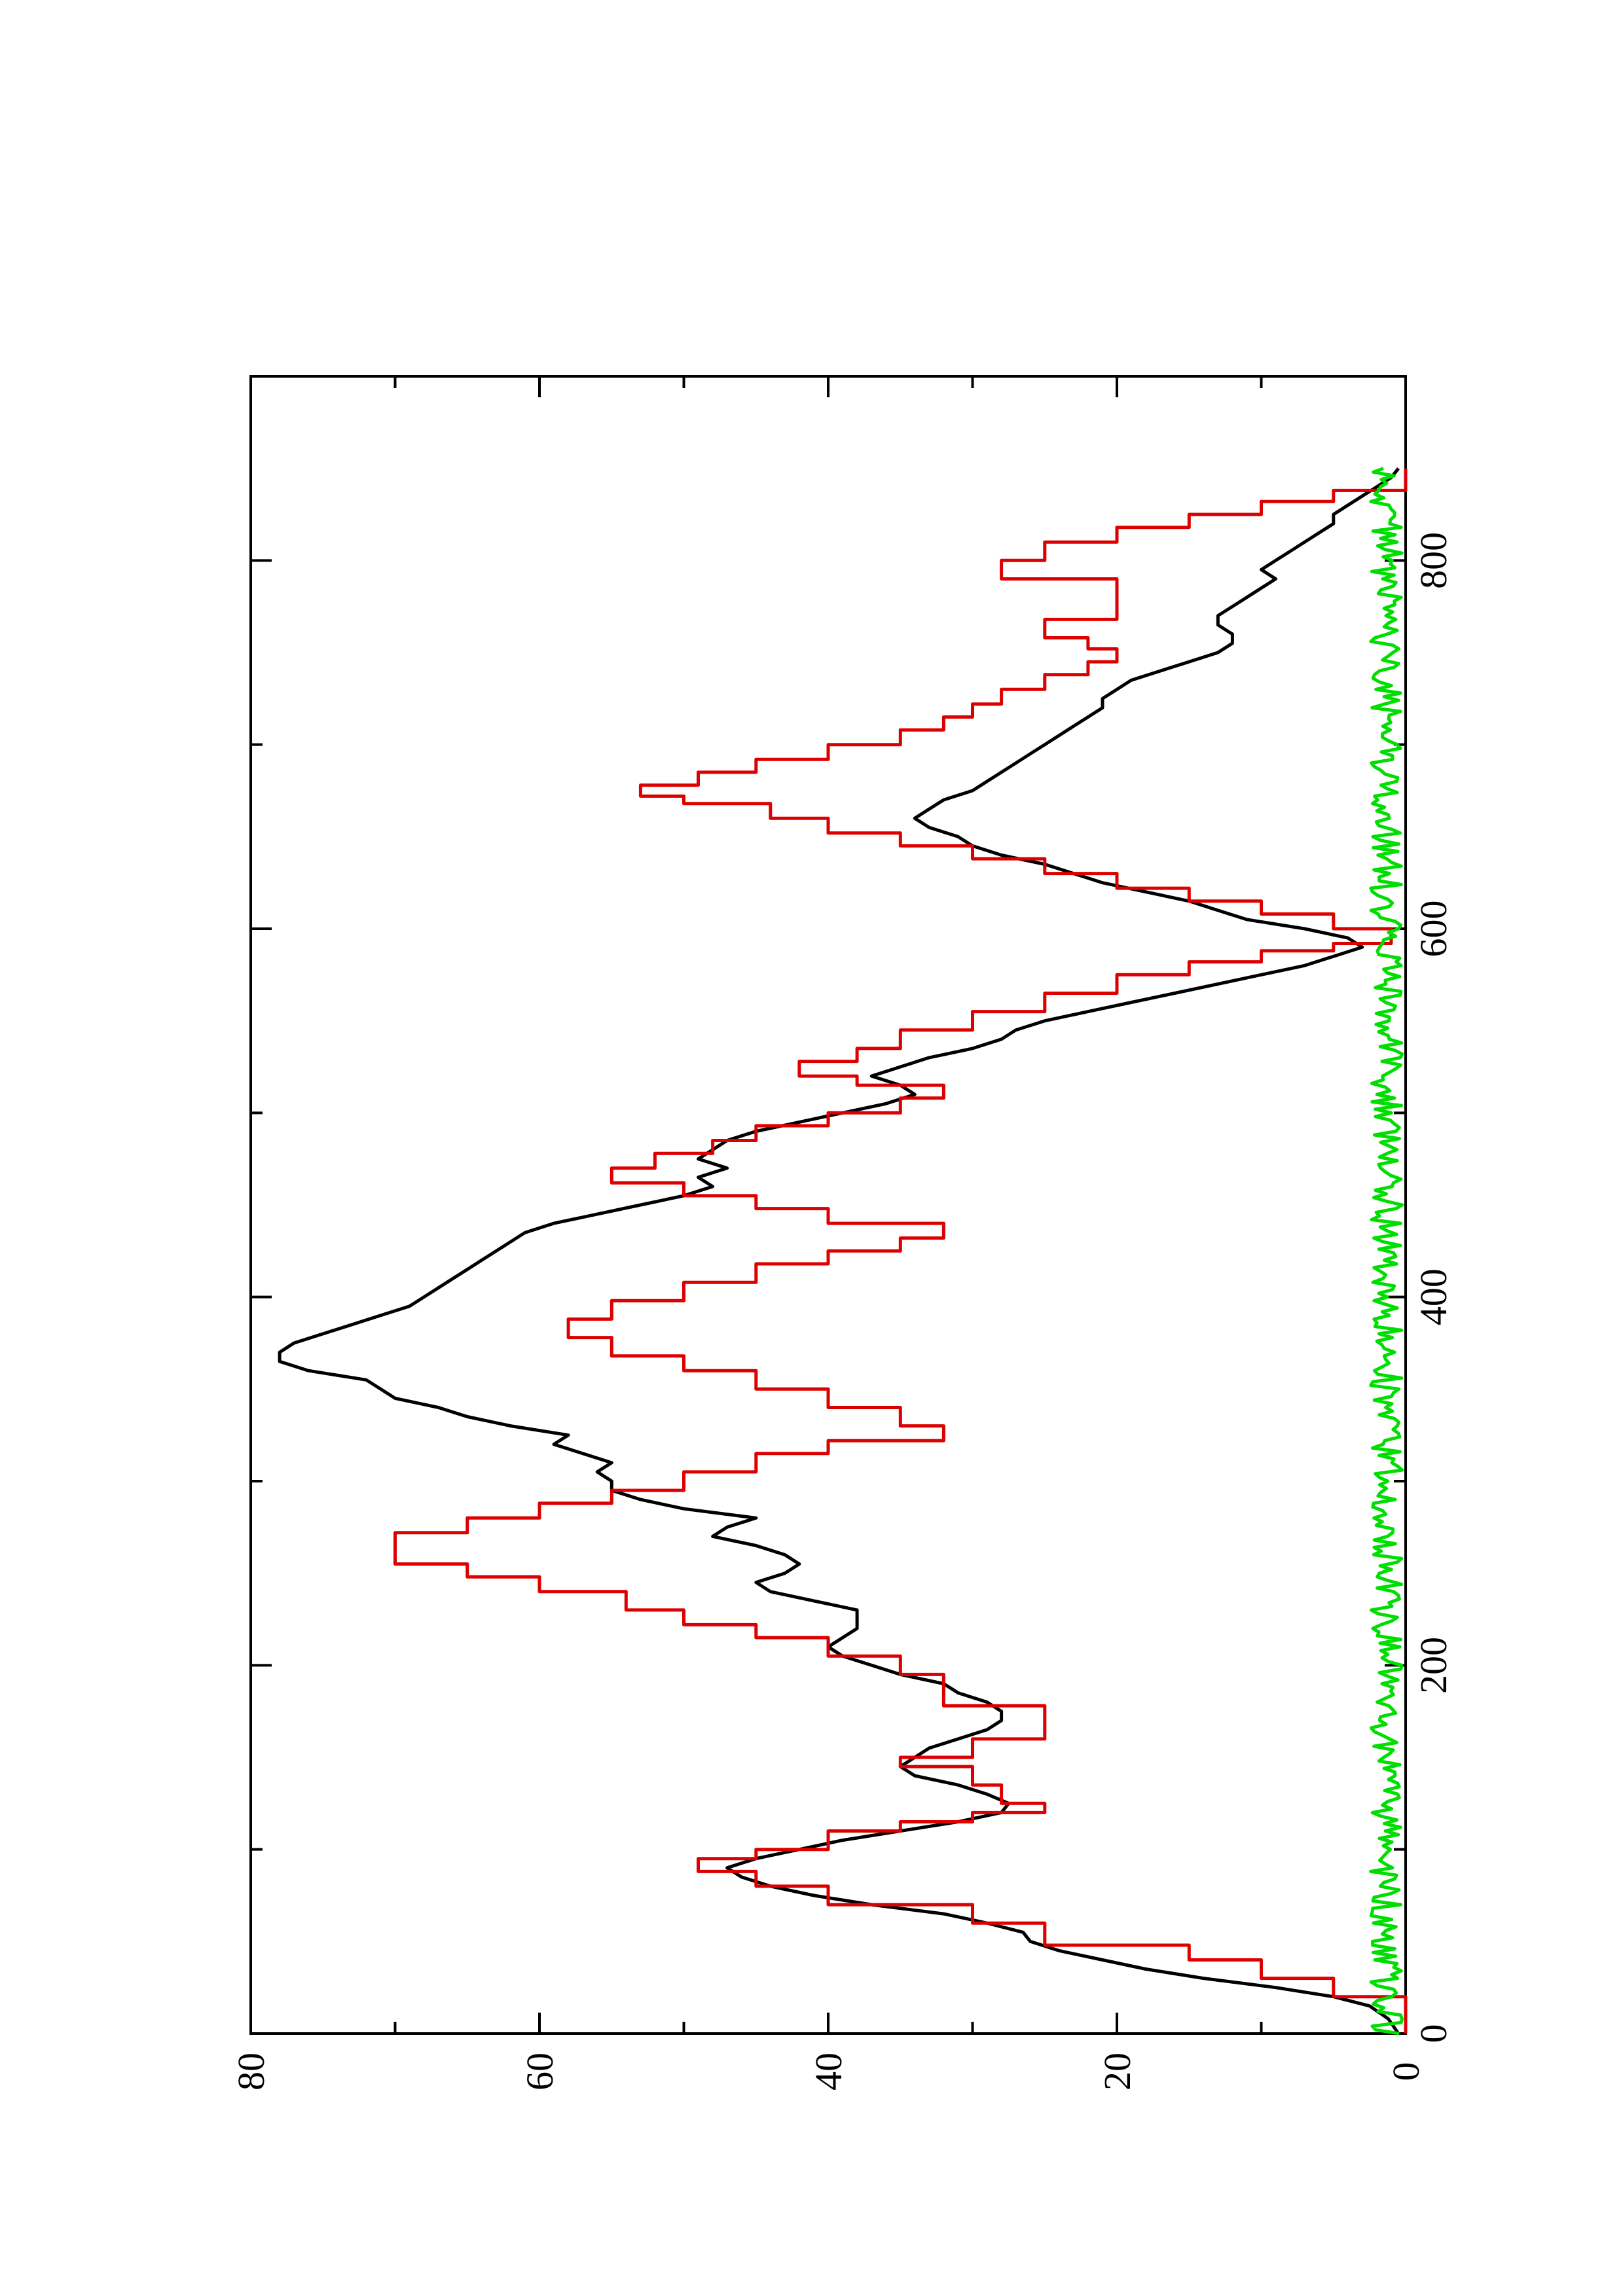  What do you see at coordinates (828, 2071) in the screenshot?
I see `y-tick-label: 40` at bounding box center [828, 2071].